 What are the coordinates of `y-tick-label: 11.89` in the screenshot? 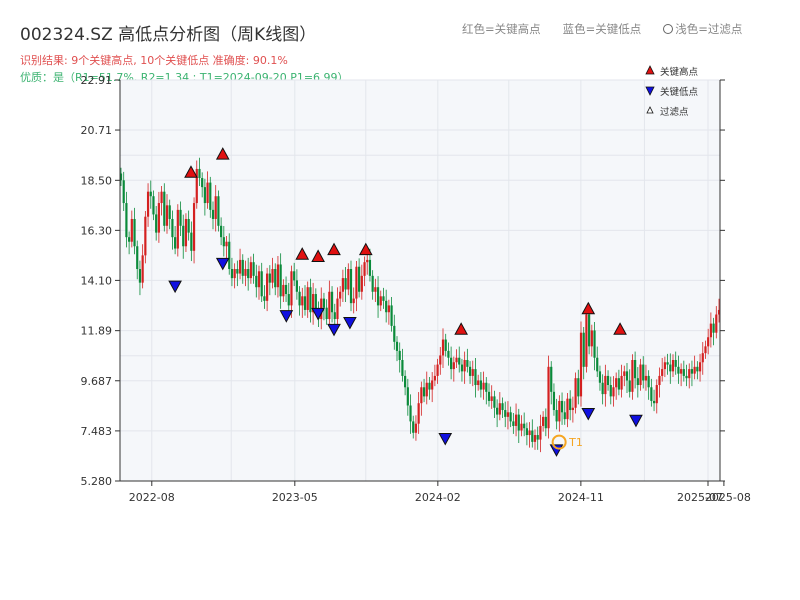 It's located at (97, 331).